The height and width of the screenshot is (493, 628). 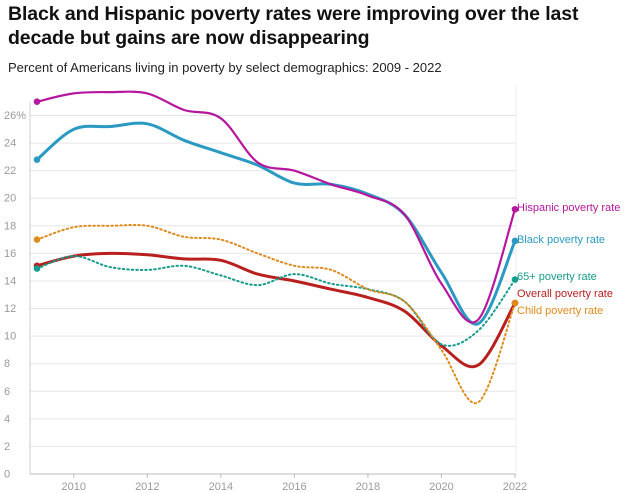 I want to click on y-tick-label: 0, so click(x=7, y=475).